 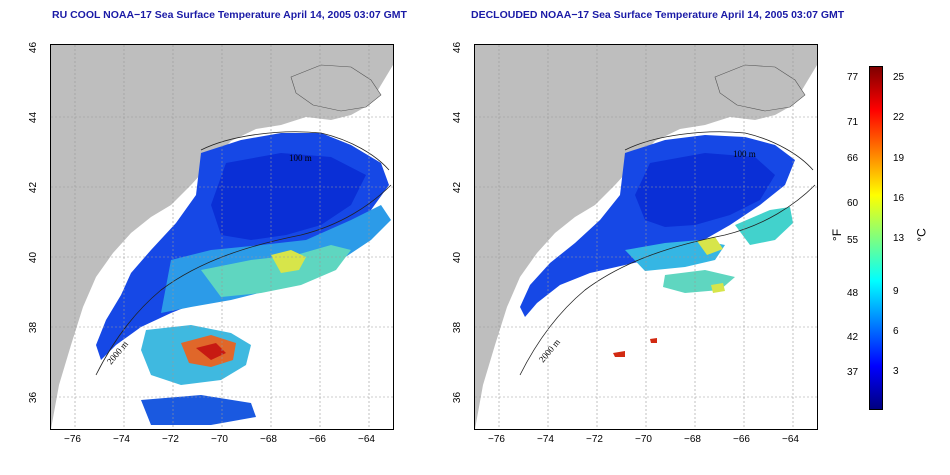 I want to click on colorbar-fahrenheit-tick: 42, so click(x=853, y=337).